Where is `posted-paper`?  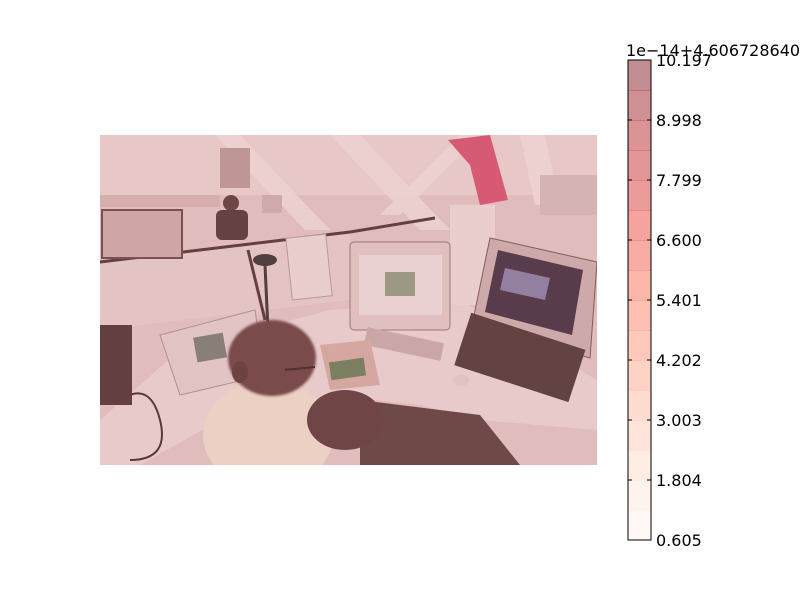 posted-paper is located at coordinates (309, 267).